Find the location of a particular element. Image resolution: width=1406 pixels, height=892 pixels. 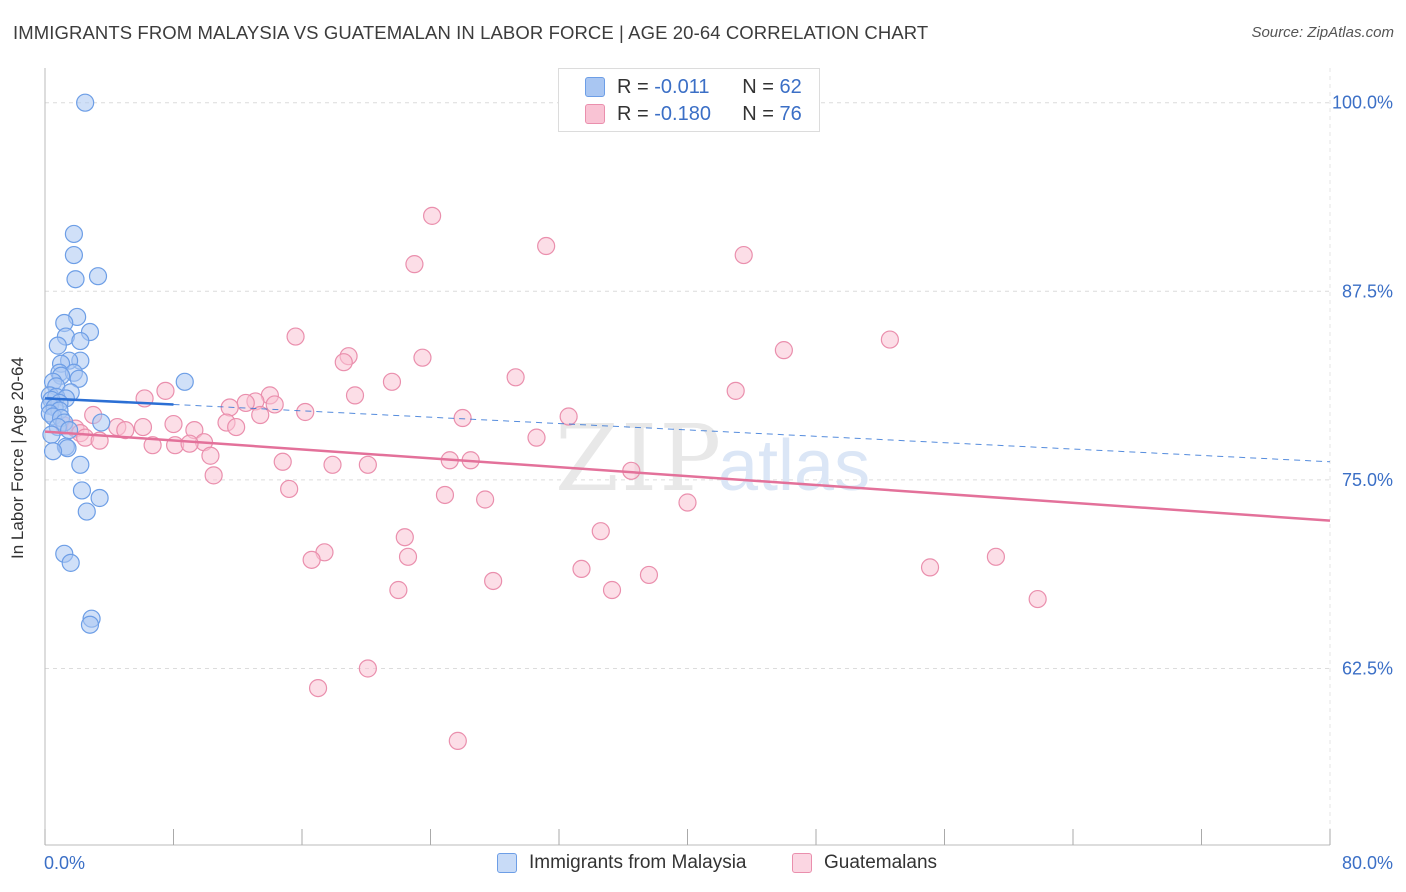

y-tick-label: 87.5% is located at coordinates (1367, 291).